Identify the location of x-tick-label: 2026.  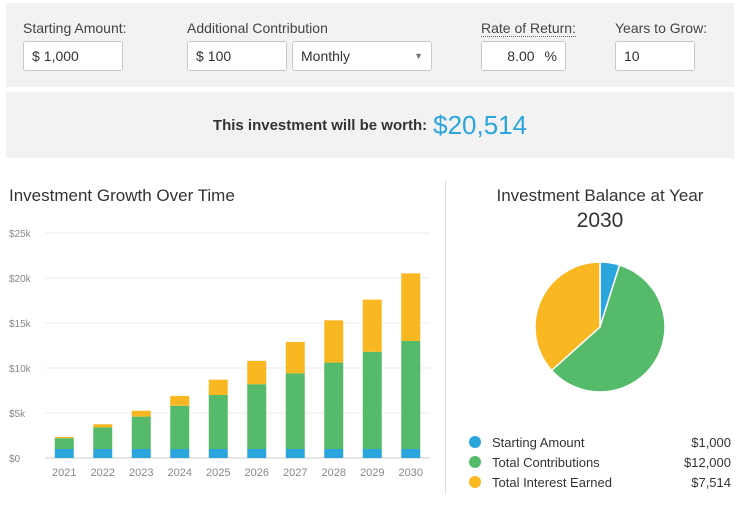
(257, 473).